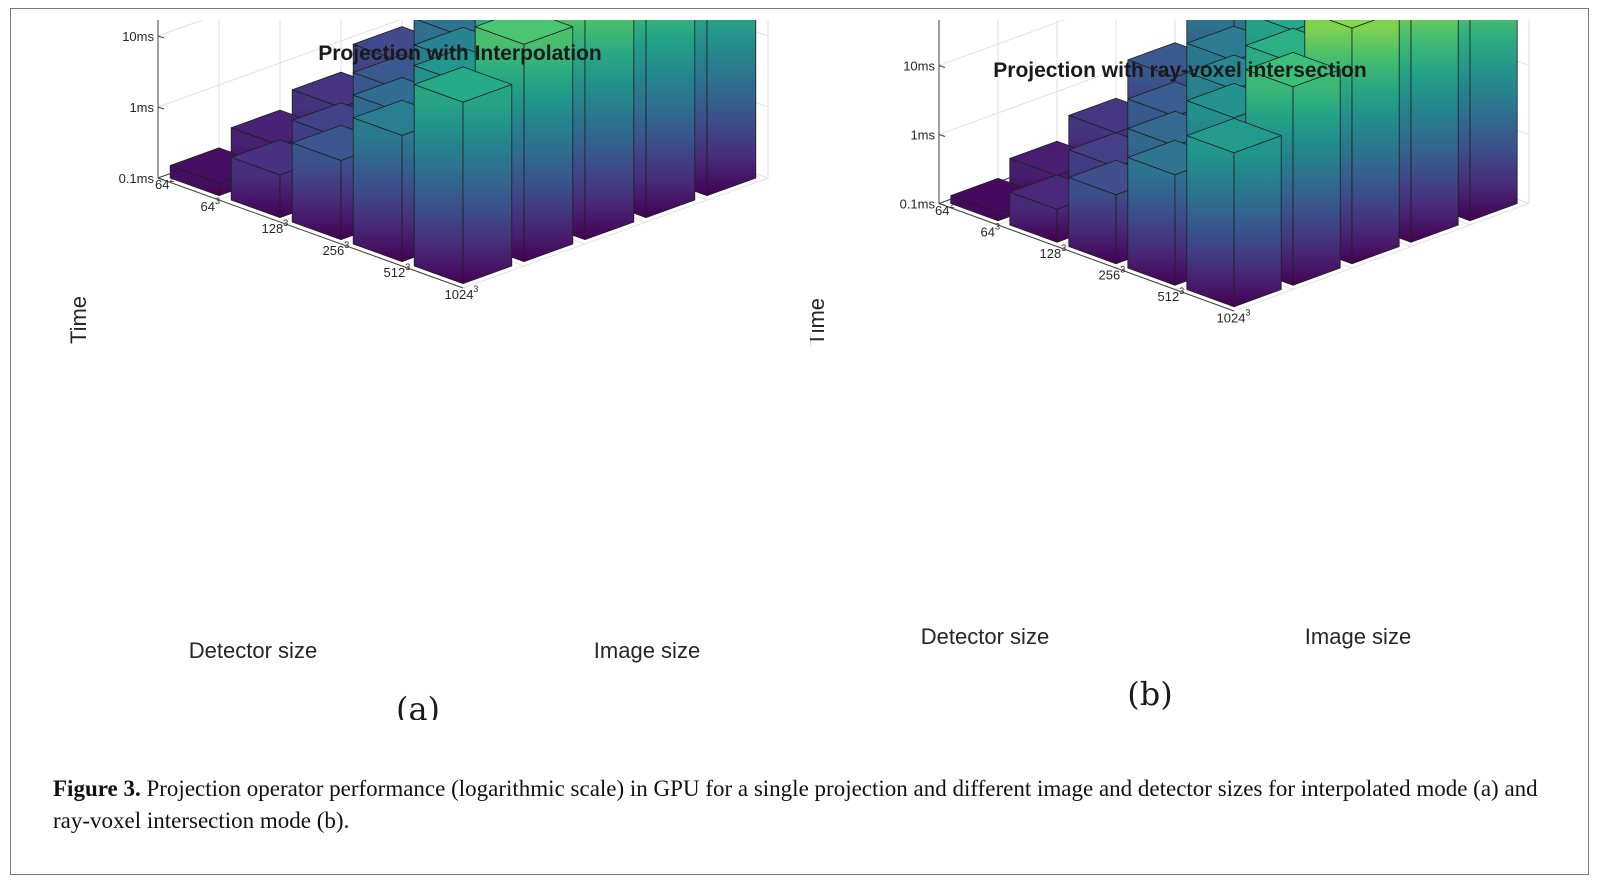 Image resolution: width=1601 pixels, height=885 pixels. What do you see at coordinates (1149, 694) in the screenshot?
I see `panel-label: (b)` at bounding box center [1149, 694].